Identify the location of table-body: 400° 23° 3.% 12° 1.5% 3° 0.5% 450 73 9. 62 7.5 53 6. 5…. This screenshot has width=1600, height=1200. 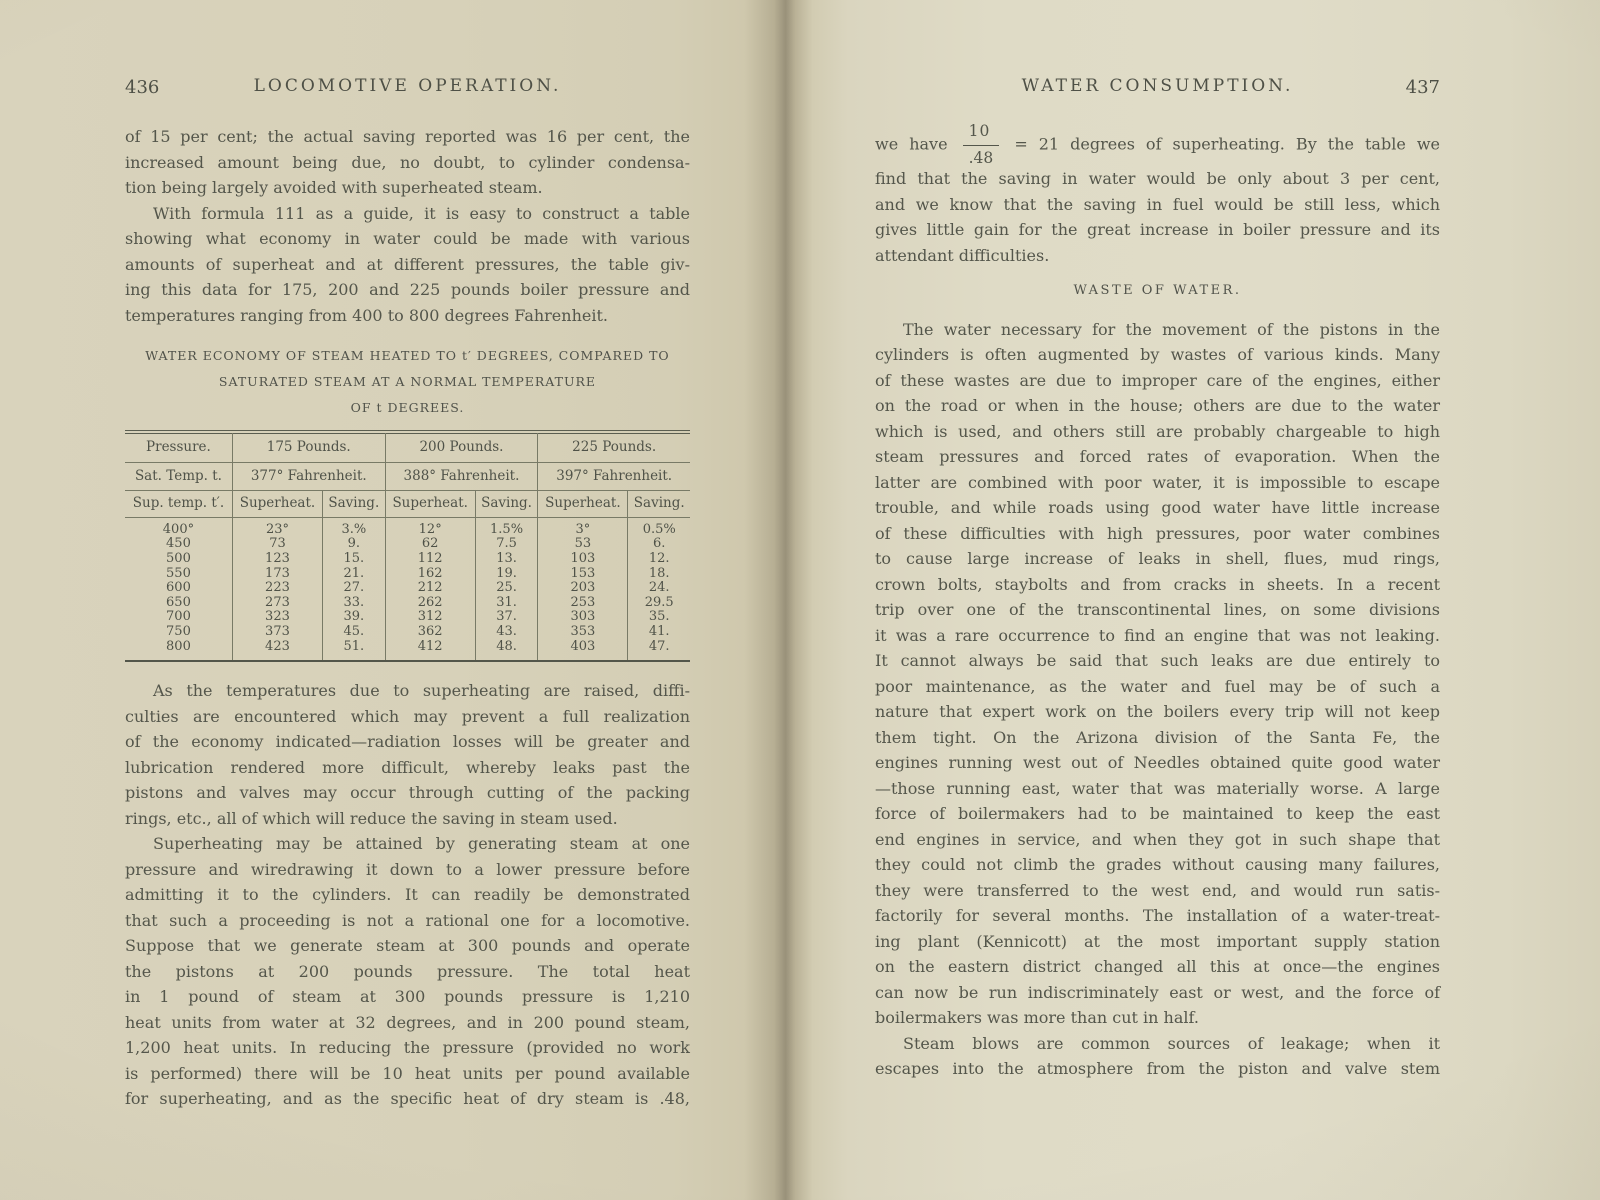
(407, 589).